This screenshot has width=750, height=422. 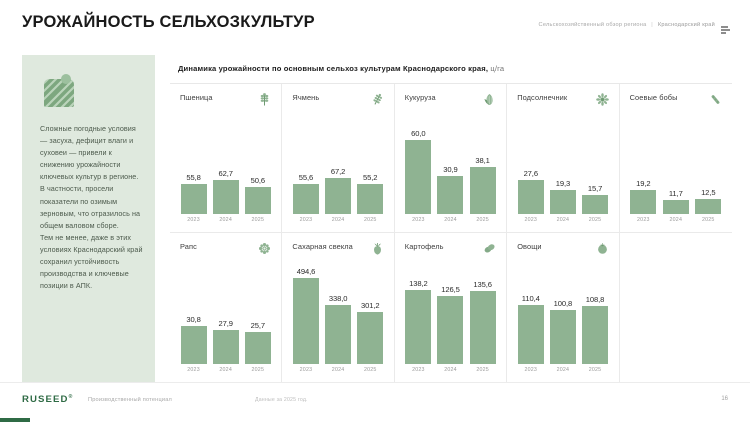 I want to click on bar-column: 19,2 2023, so click(x=643, y=201).